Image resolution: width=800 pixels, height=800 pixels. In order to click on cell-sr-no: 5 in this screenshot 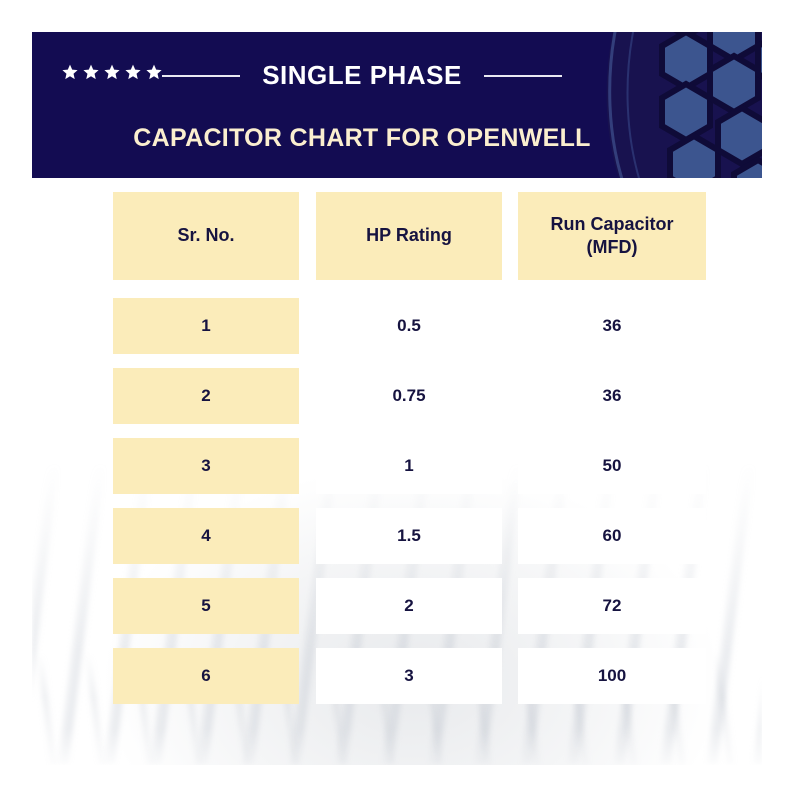, I will do `click(206, 606)`.